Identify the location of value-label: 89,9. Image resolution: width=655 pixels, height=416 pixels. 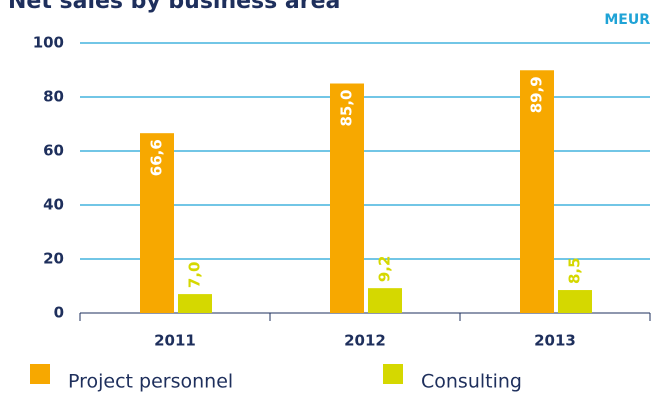
(537, 94).